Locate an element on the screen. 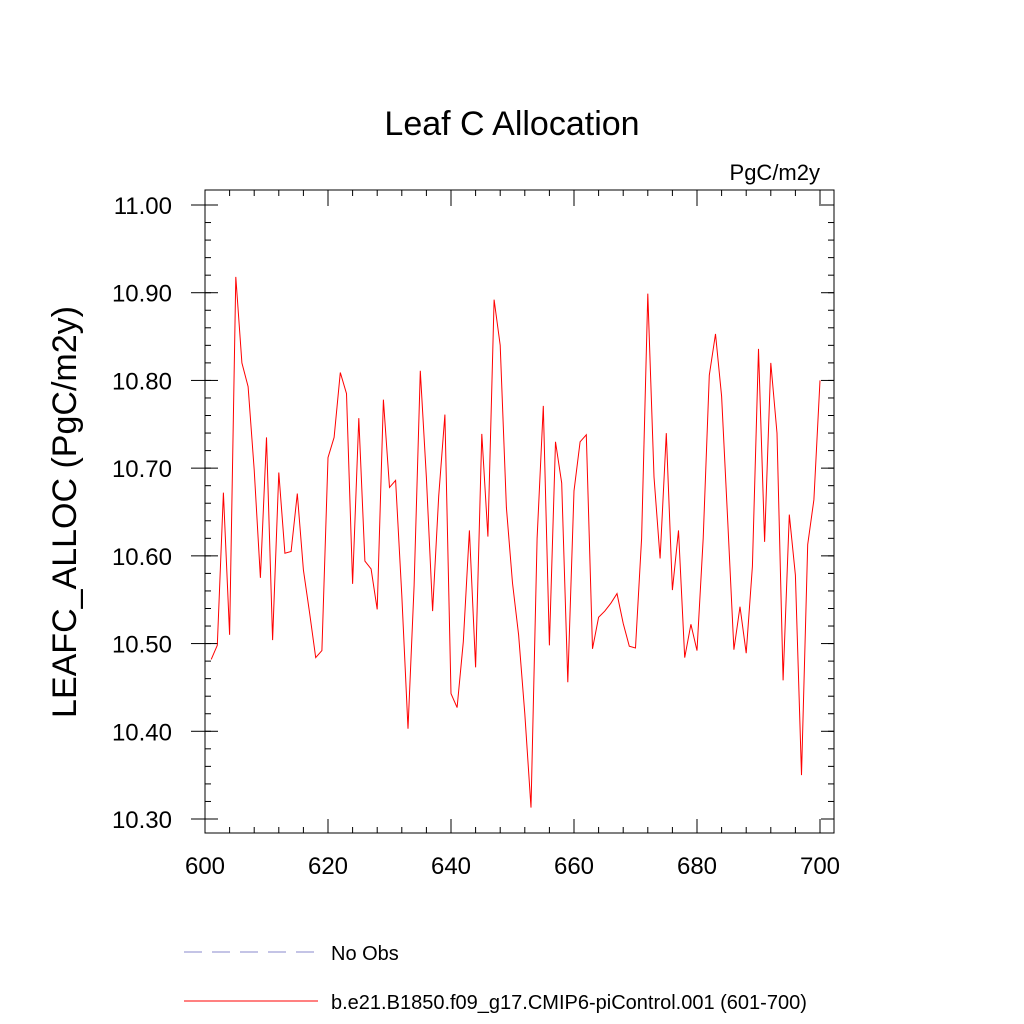  legend-label: No Obs is located at coordinates (365, 954).